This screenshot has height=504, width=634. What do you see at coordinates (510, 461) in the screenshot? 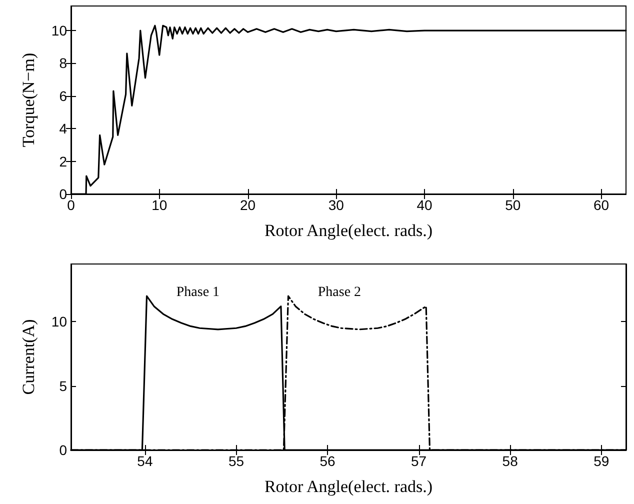
I see `x-tick-label: 58` at bounding box center [510, 461].